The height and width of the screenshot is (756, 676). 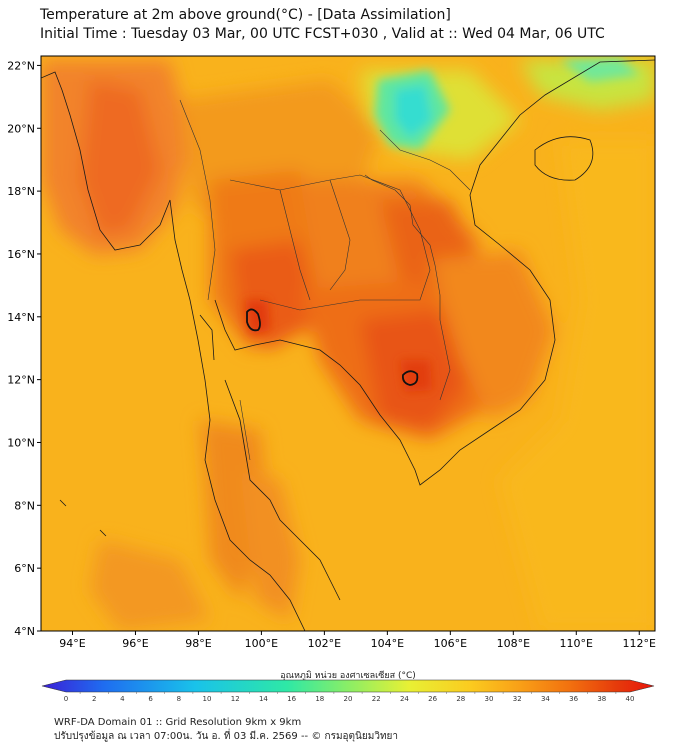 What do you see at coordinates (545, 699) in the screenshot?
I see `colorbar-tick-label: 34` at bounding box center [545, 699].